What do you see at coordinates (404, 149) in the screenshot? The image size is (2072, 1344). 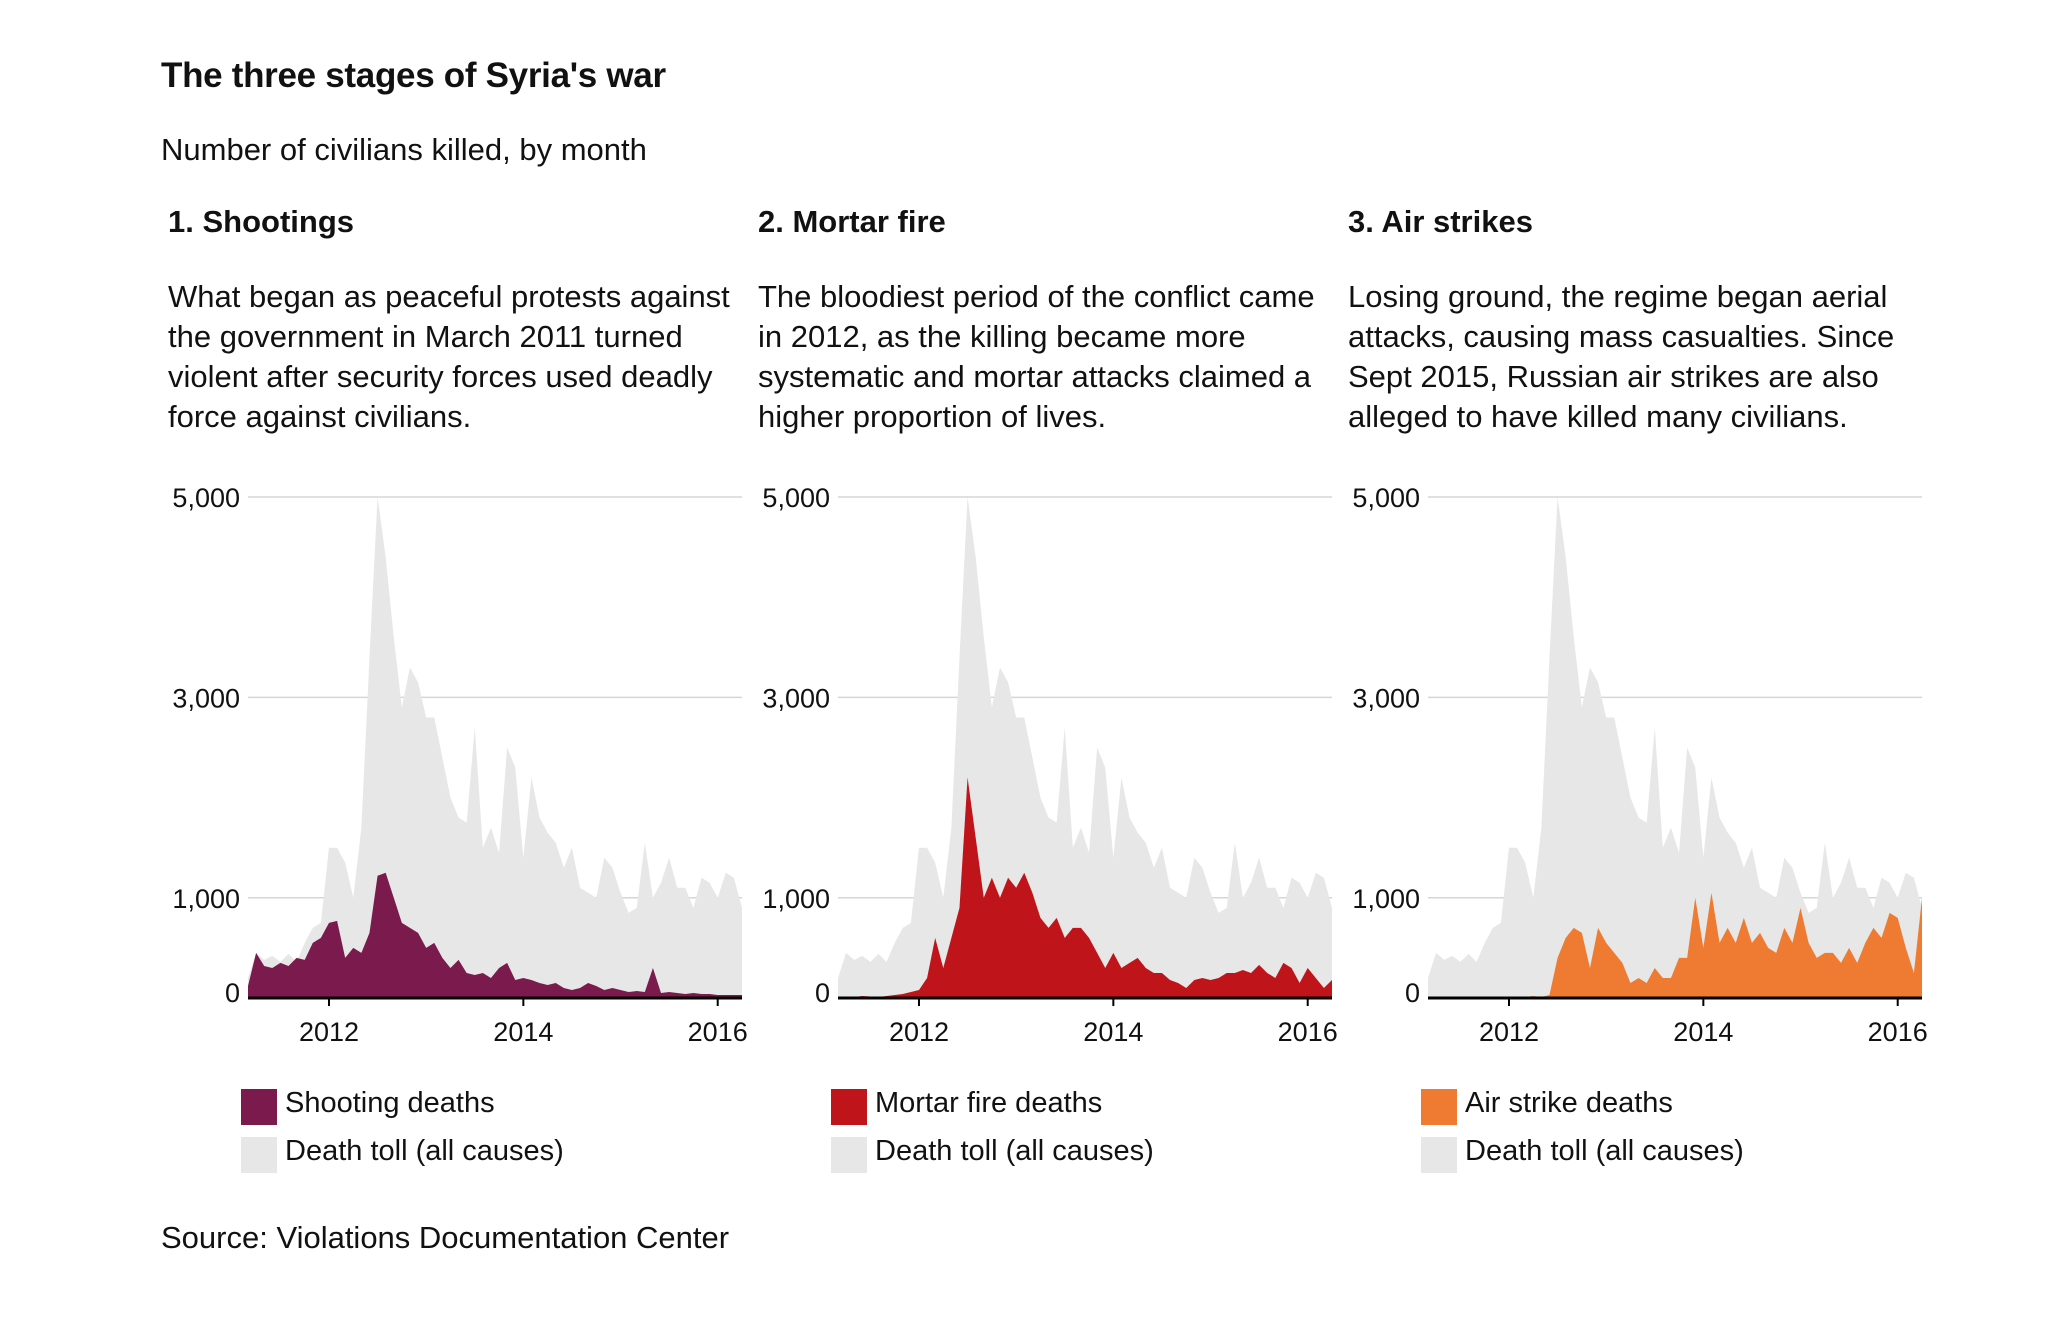 I see `chart-subtitle: Number of civilians killed, by month` at bounding box center [404, 149].